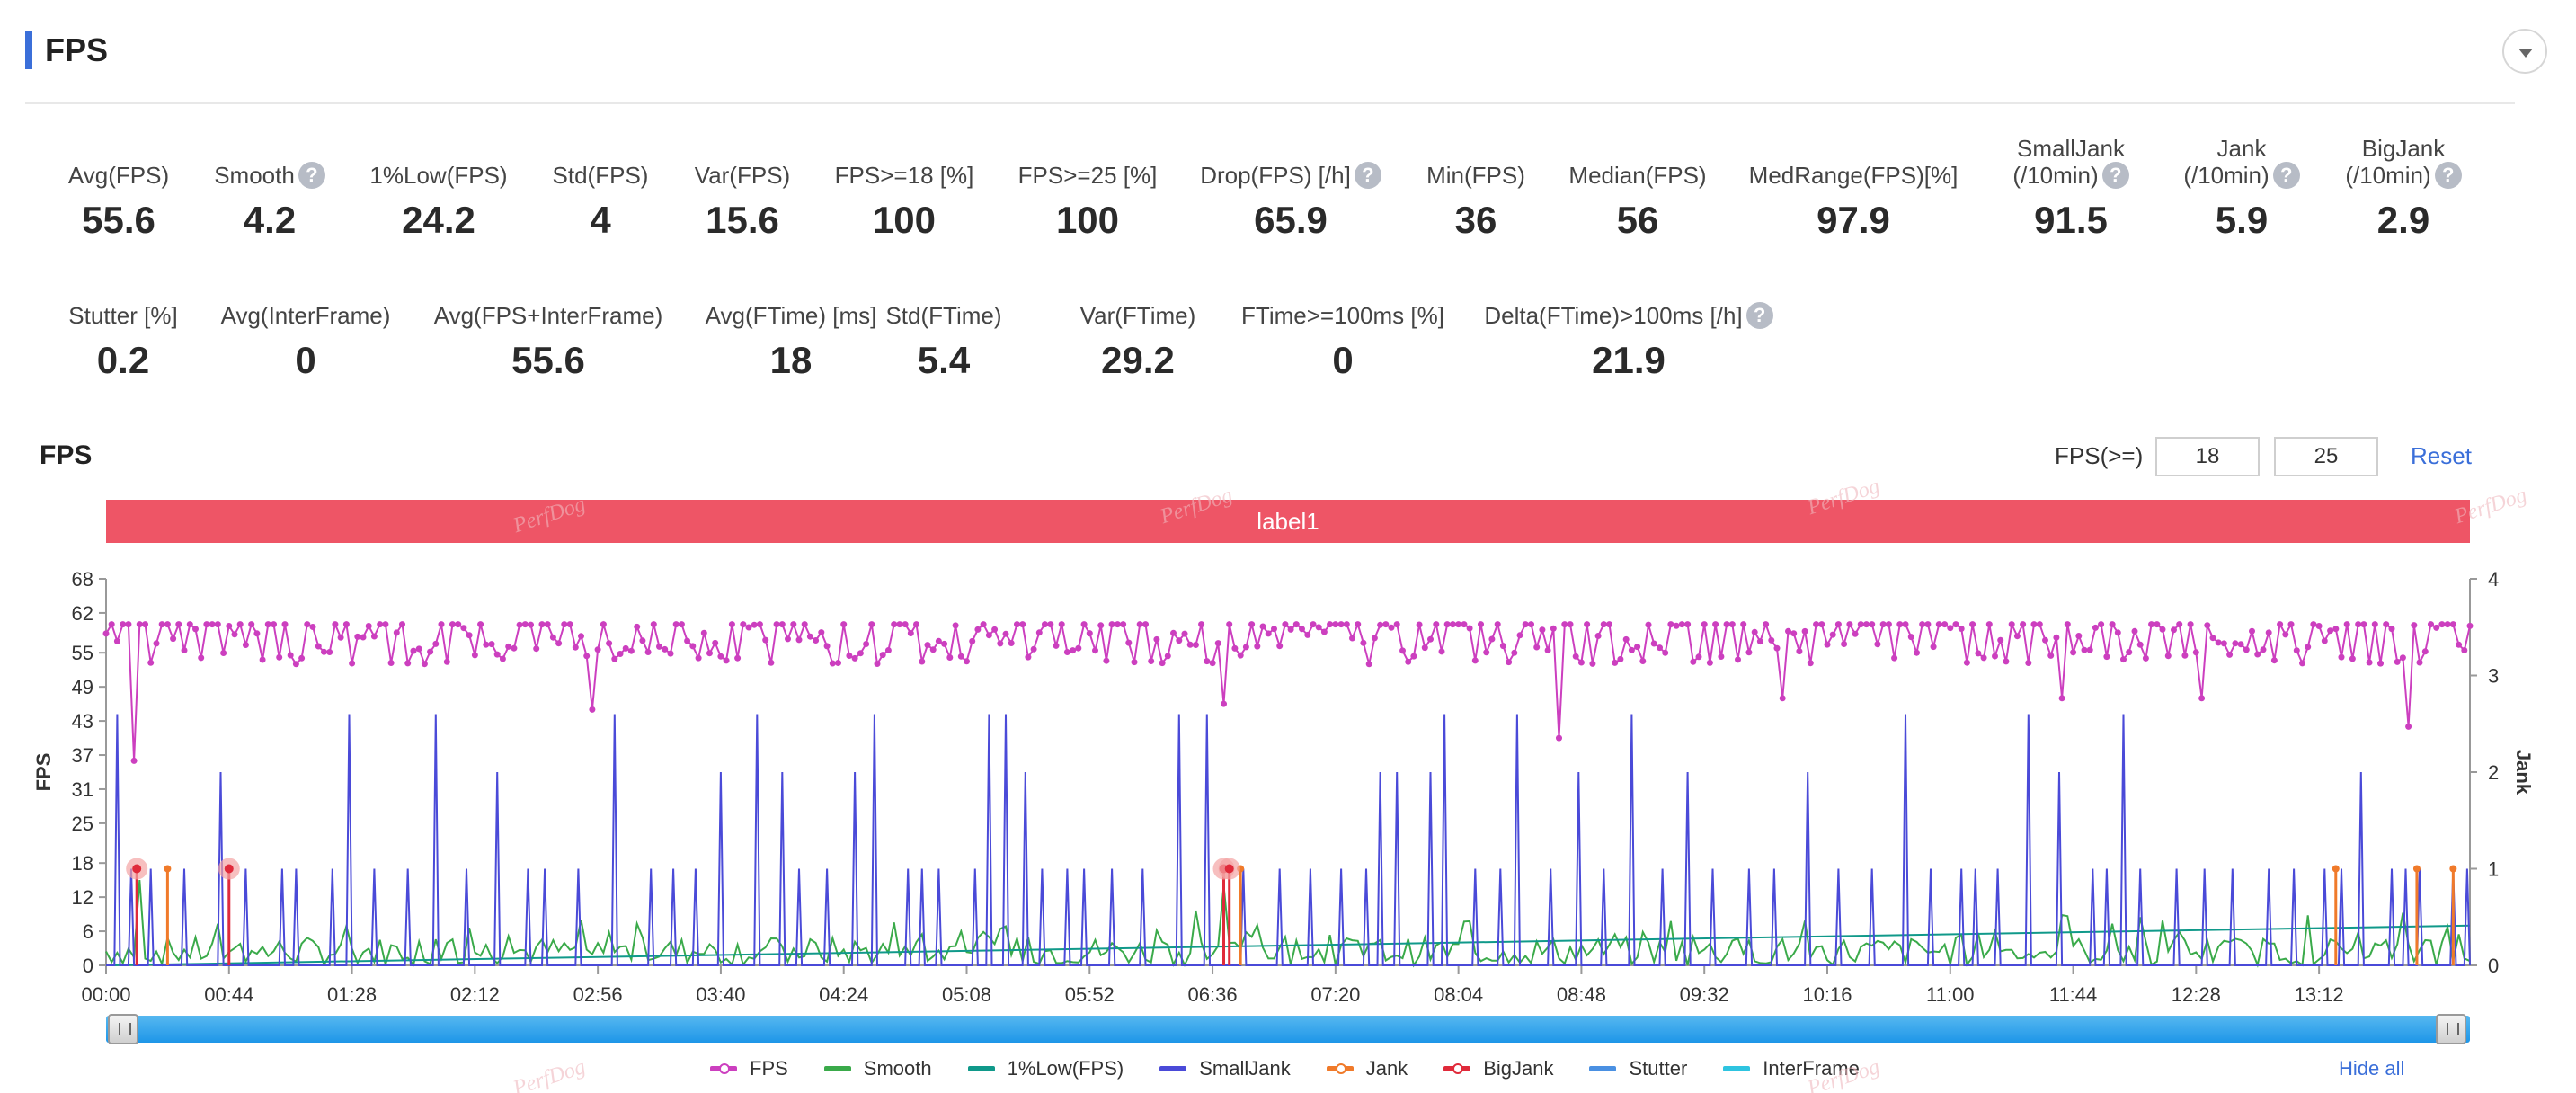 The image size is (2576, 1093). I want to click on label-bar: label1, so click(1288, 521).